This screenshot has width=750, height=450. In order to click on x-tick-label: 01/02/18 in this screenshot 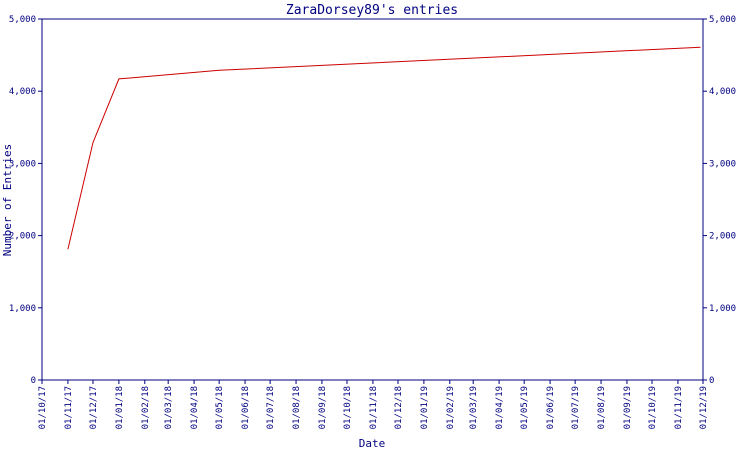, I will do `click(146, 407)`.